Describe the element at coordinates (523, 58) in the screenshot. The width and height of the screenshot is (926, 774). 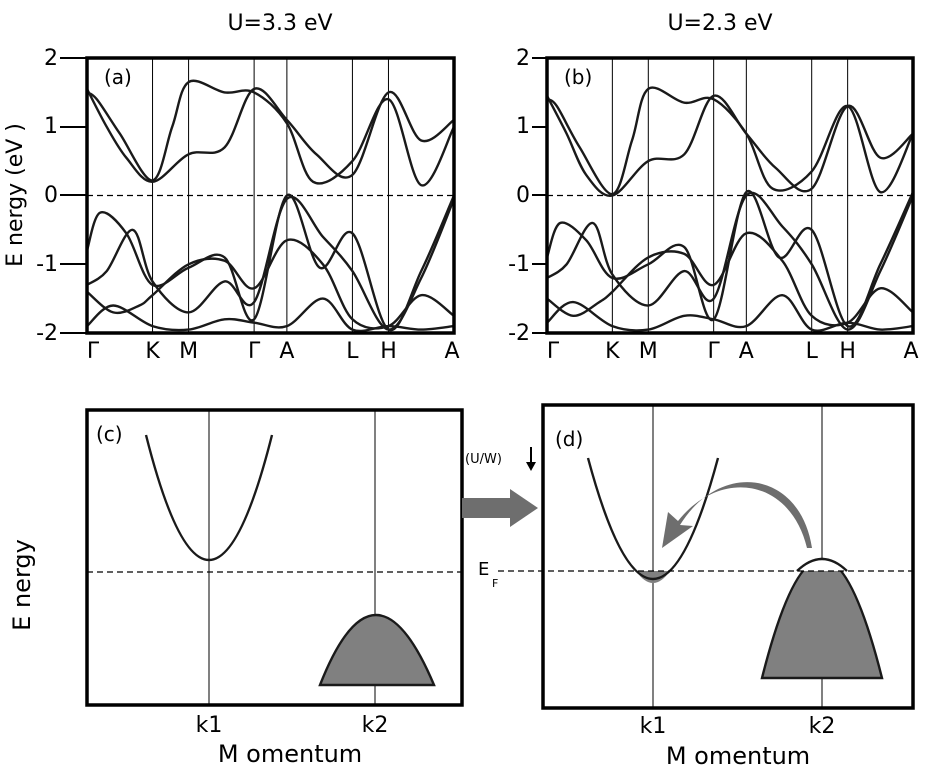
I see `panel-b-ytick: 2` at that location.